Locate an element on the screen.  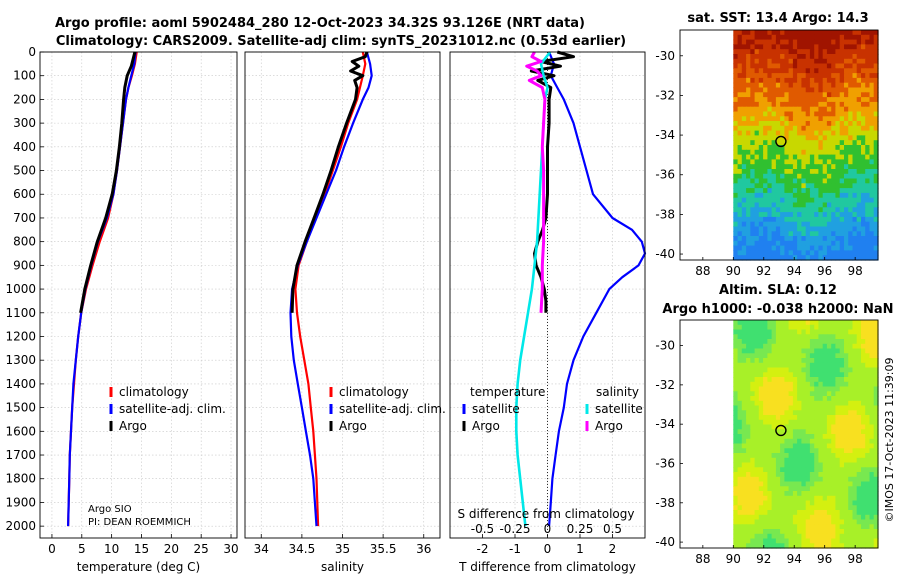
map-x-tick-label: 98 is located at coordinates (855, 271).